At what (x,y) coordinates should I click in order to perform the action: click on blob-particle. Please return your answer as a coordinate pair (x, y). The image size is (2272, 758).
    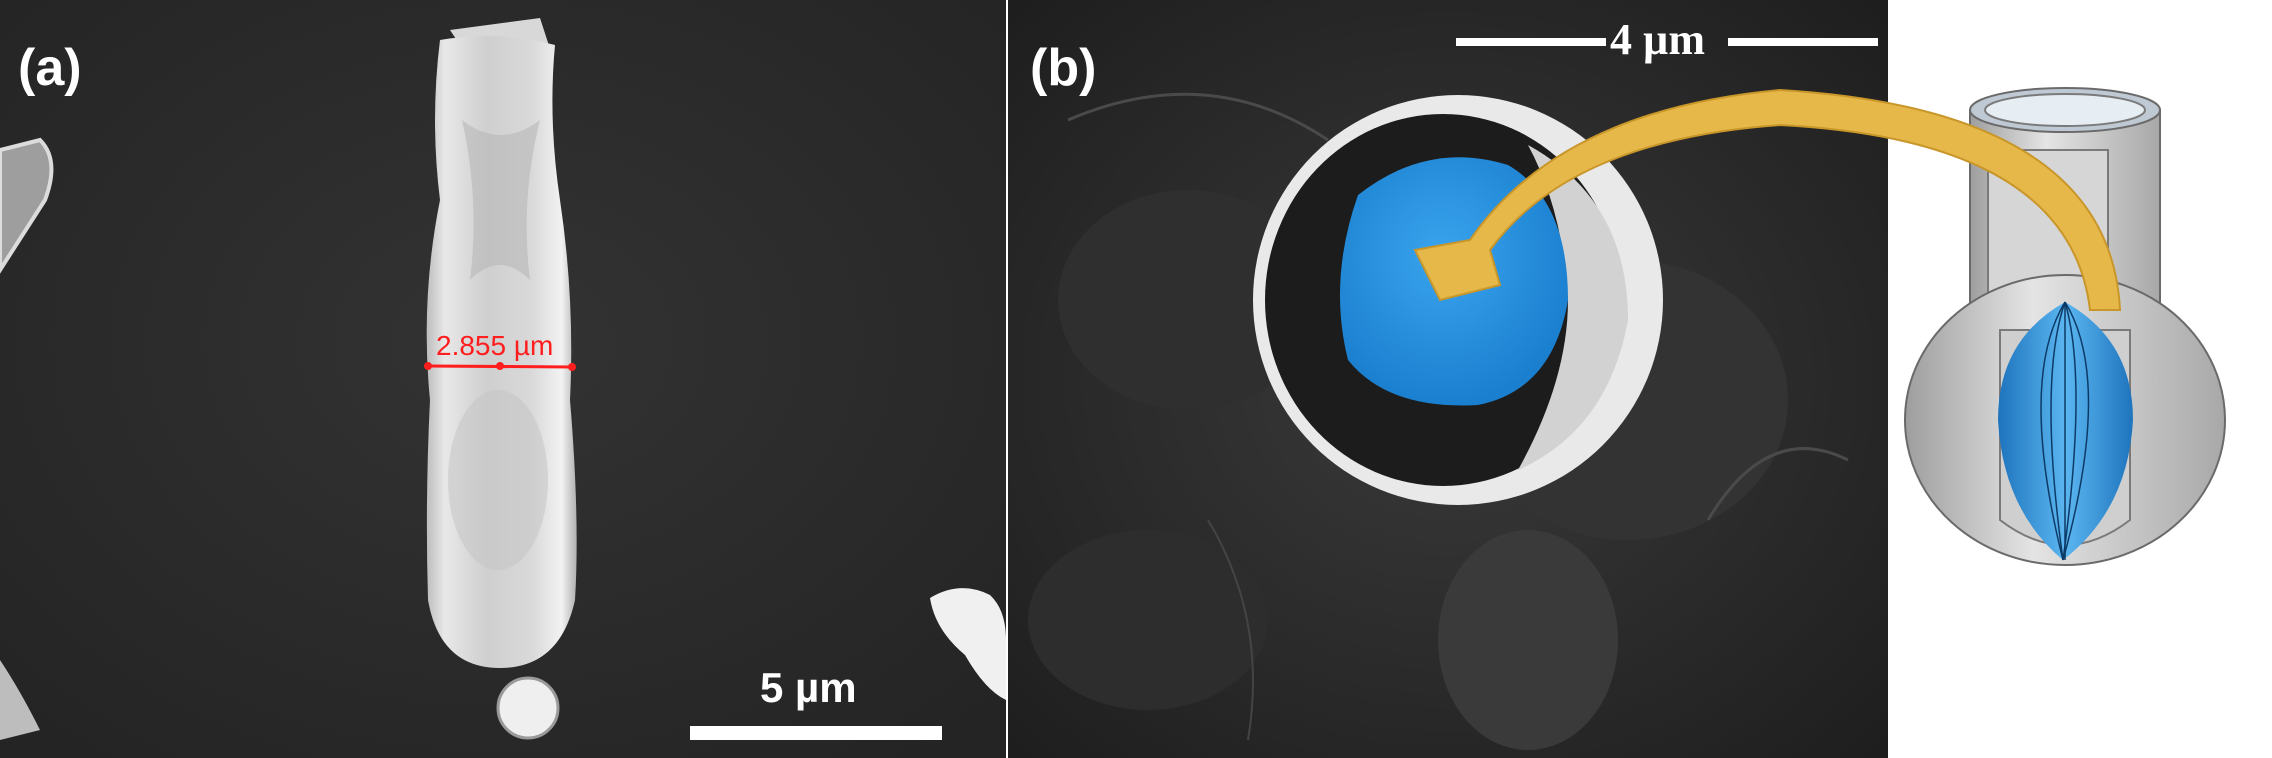
    Looking at the image, I should click on (968, 644).